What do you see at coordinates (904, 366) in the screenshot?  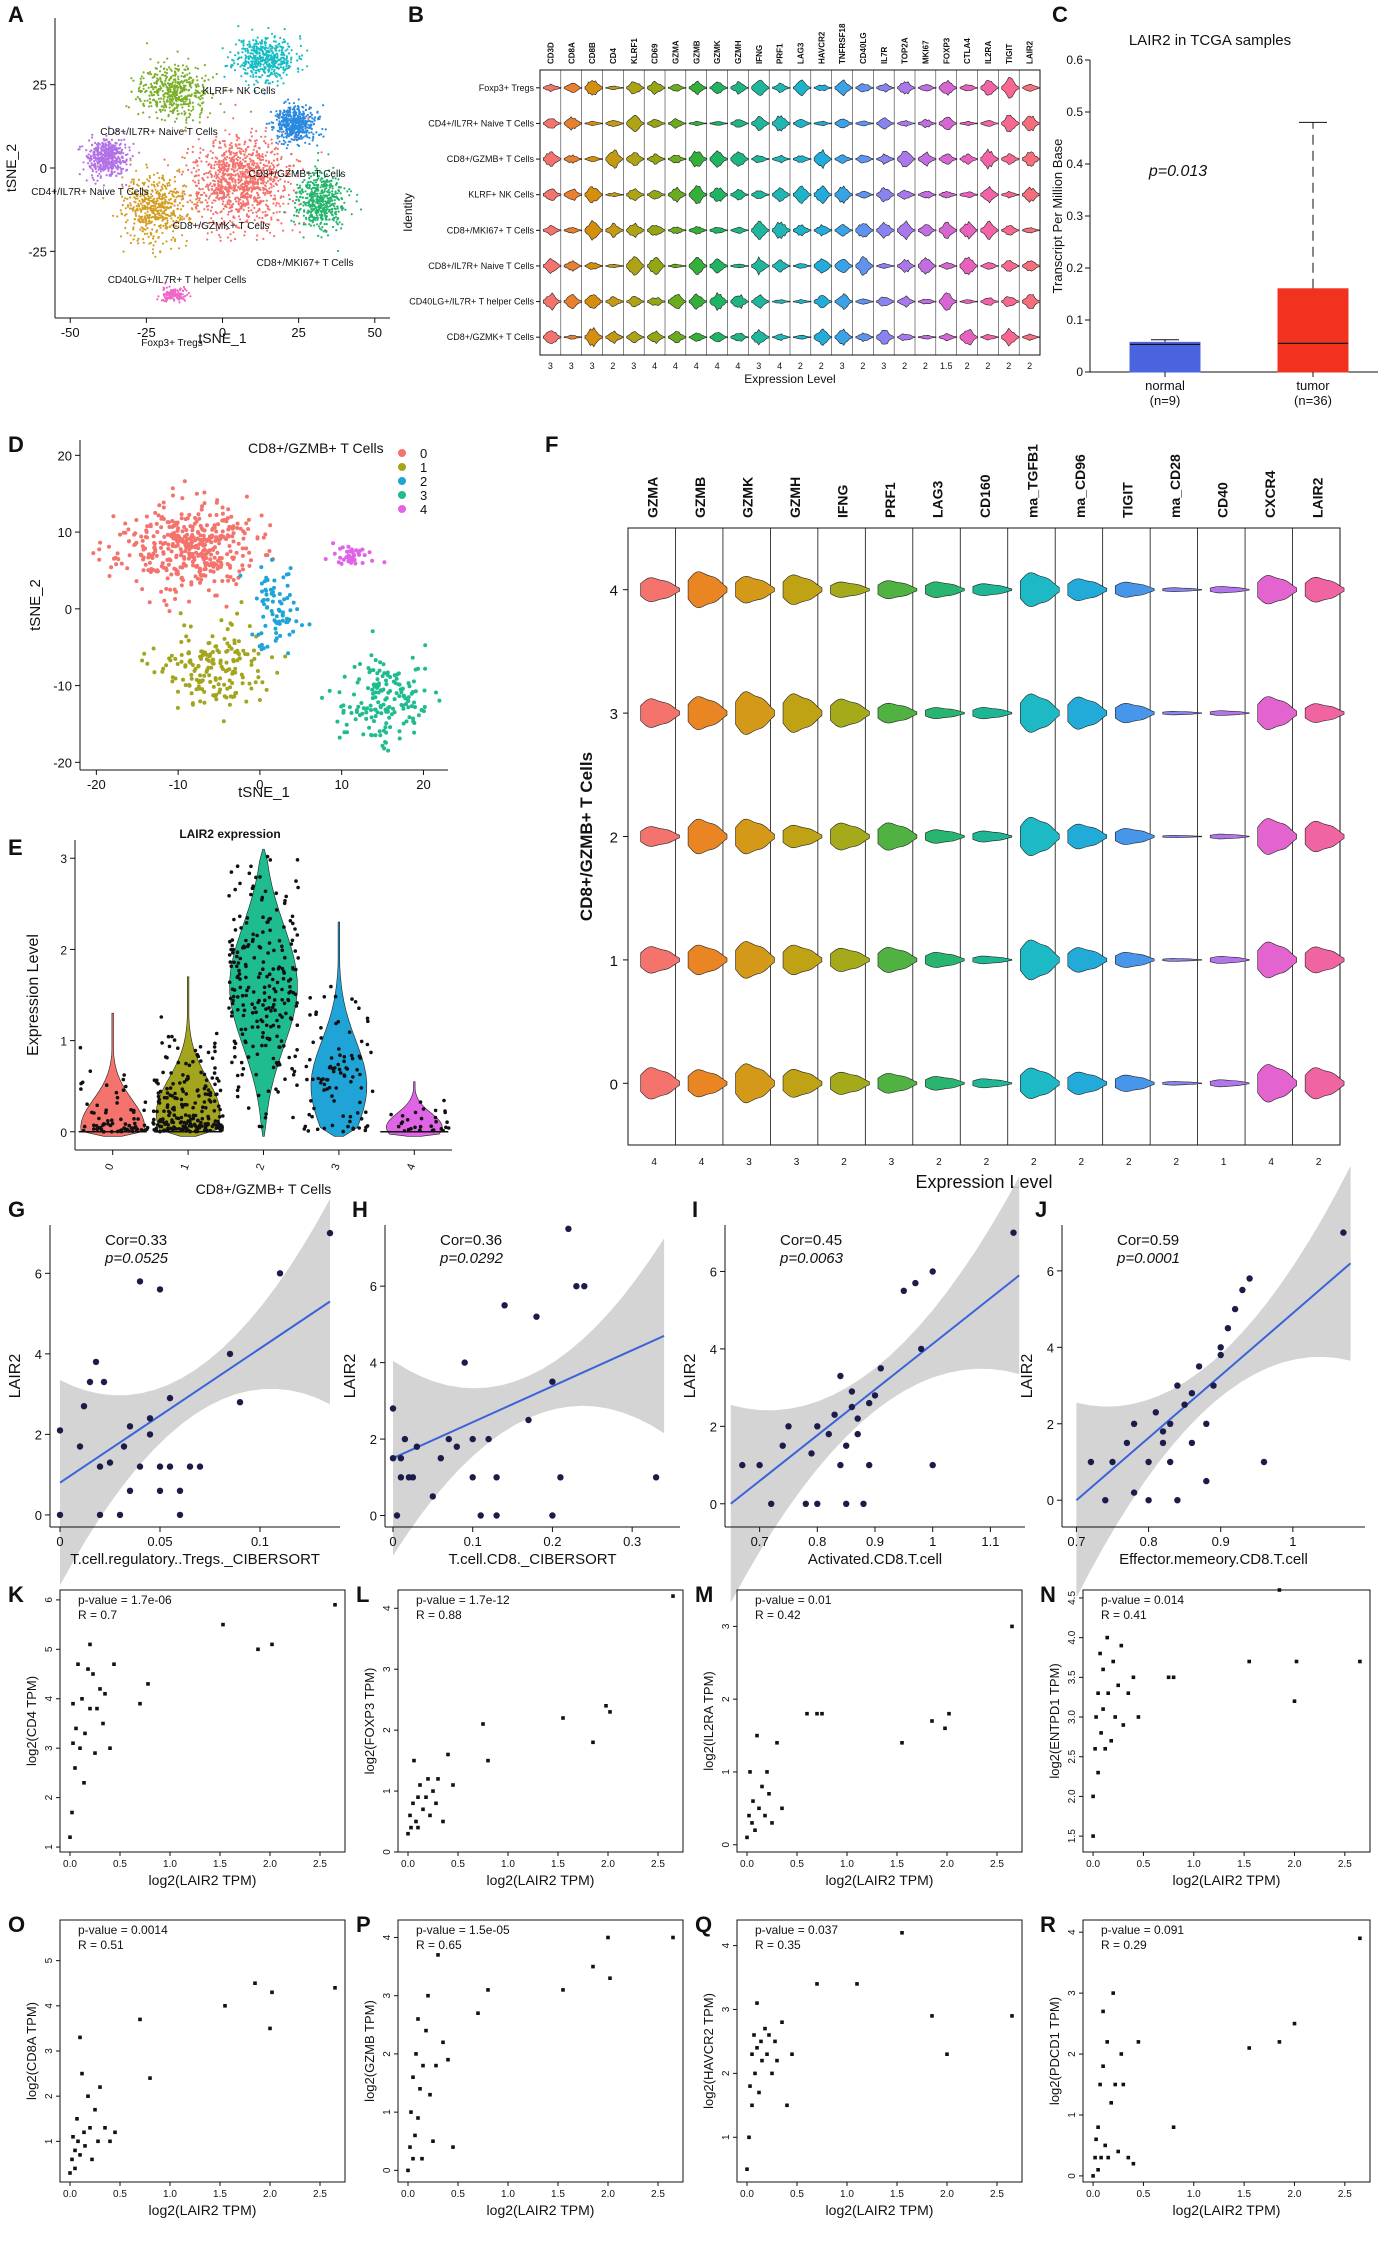 I see `x-tick-label: 2` at bounding box center [904, 366].